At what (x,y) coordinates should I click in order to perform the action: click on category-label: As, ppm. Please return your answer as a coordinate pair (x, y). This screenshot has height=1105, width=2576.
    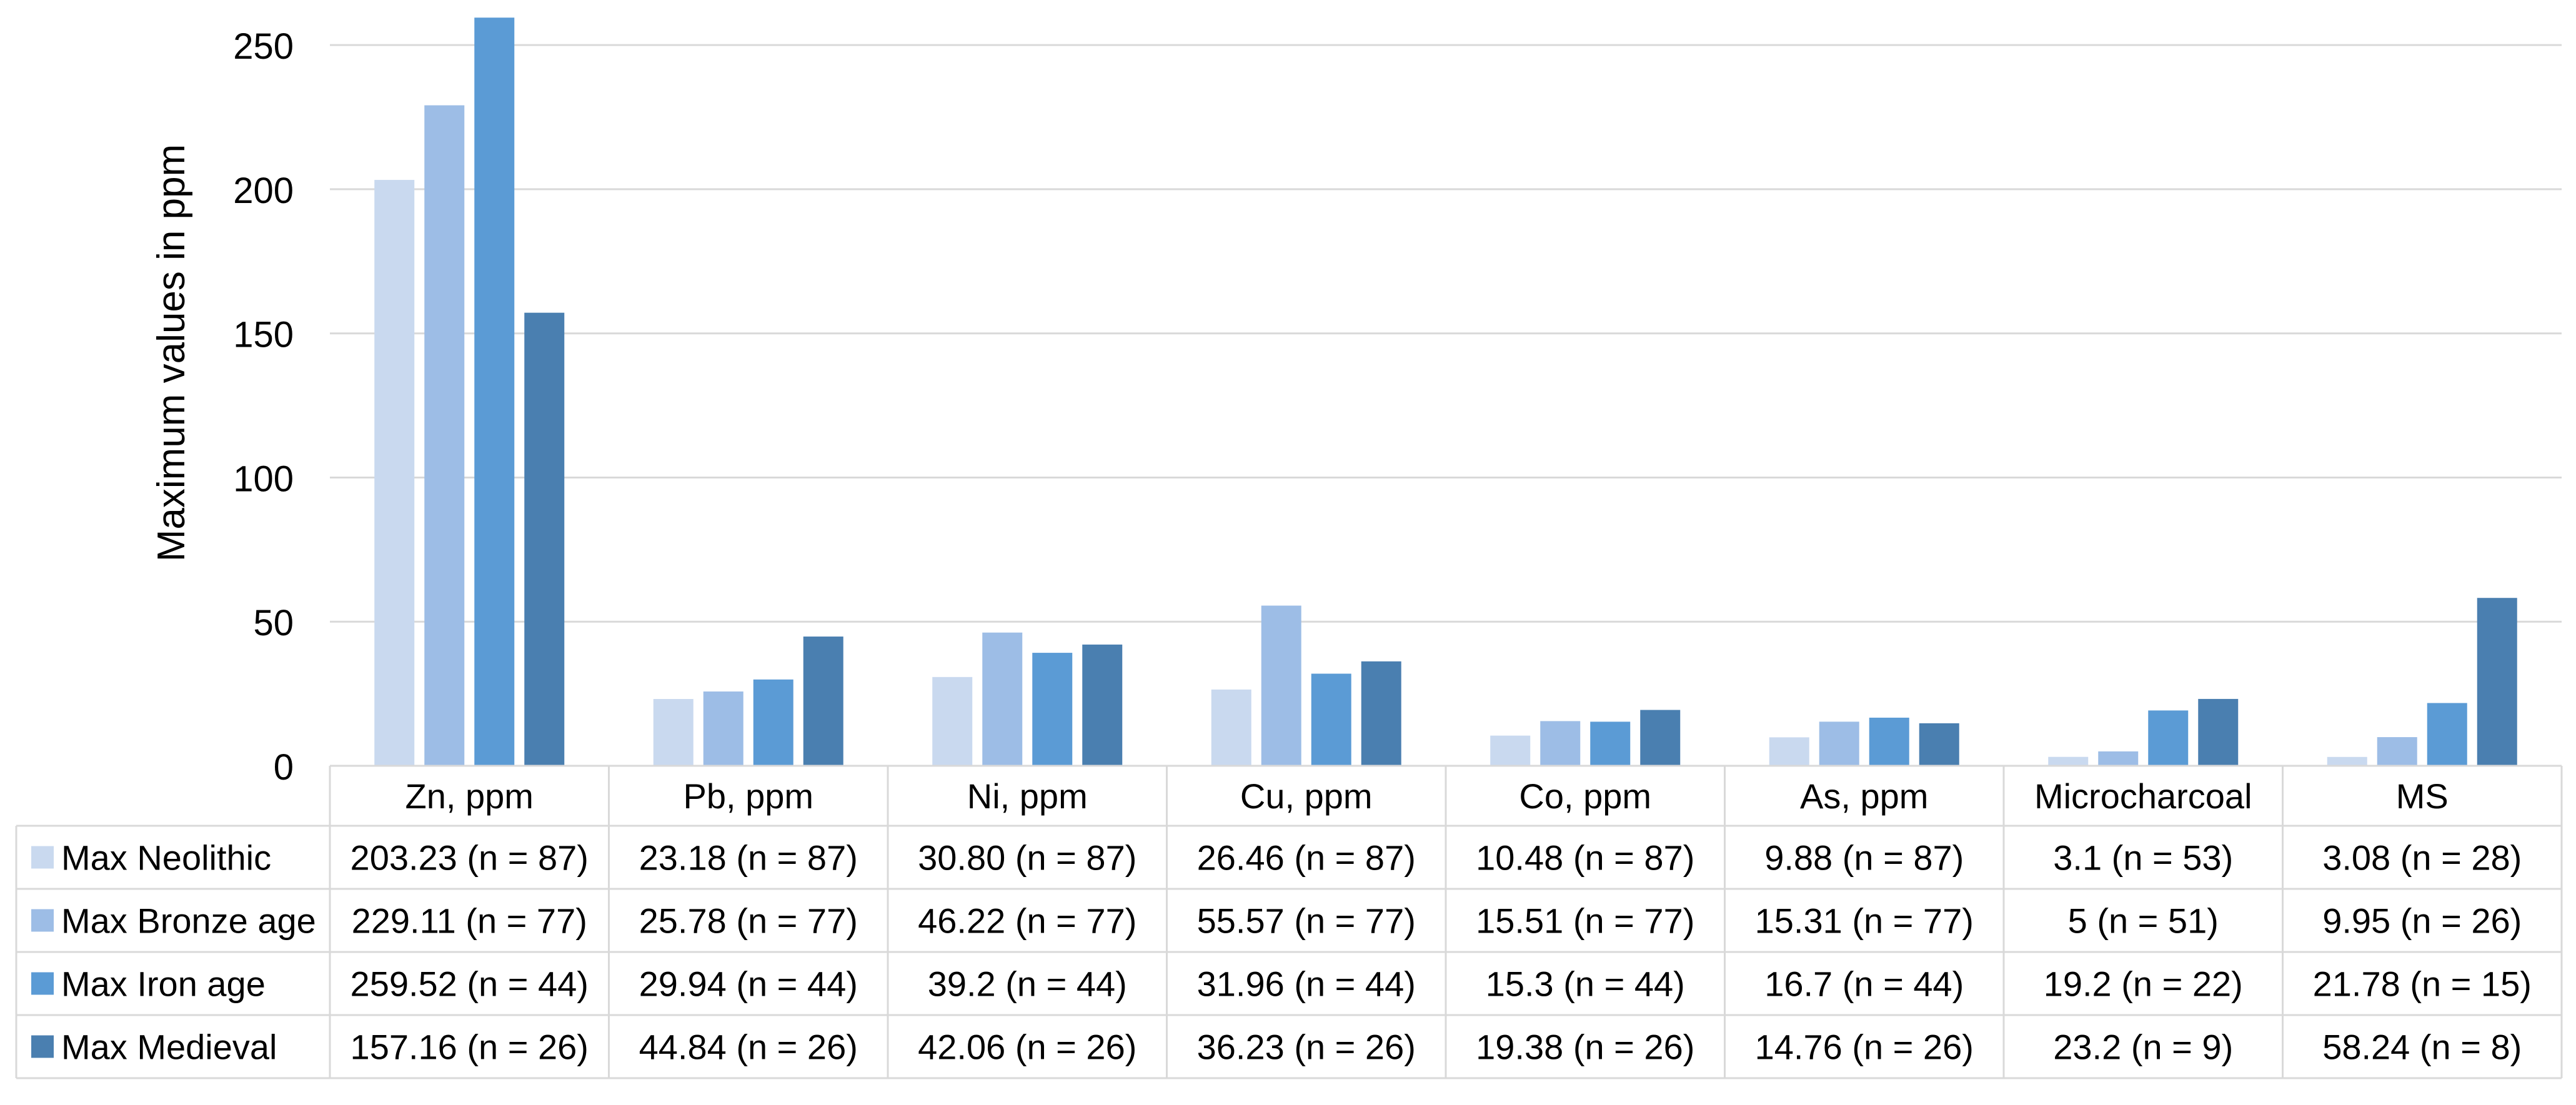
    Looking at the image, I should click on (1864, 796).